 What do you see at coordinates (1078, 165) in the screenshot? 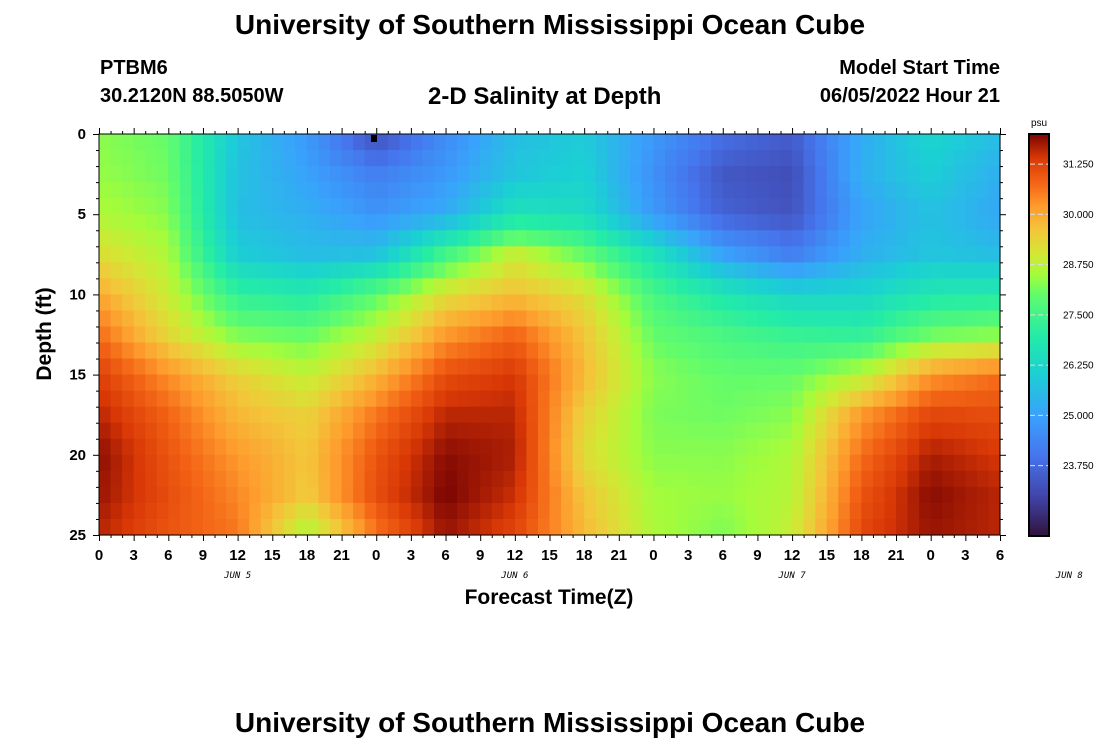
I see `colorbar-tick-label: 31.250` at bounding box center [1078, 165].